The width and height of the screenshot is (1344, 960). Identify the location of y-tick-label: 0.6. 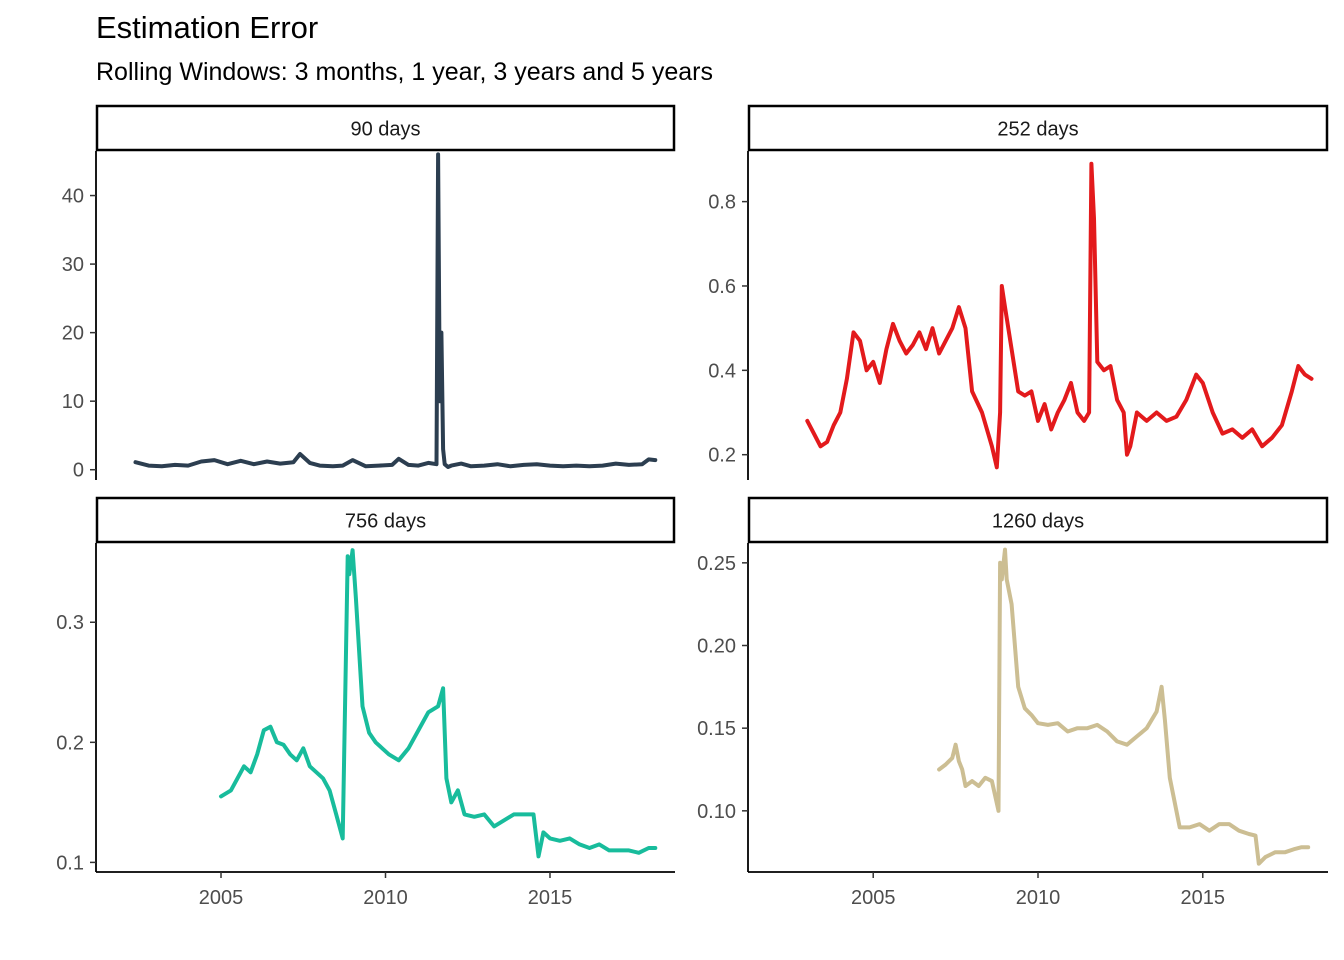
(722, 287).